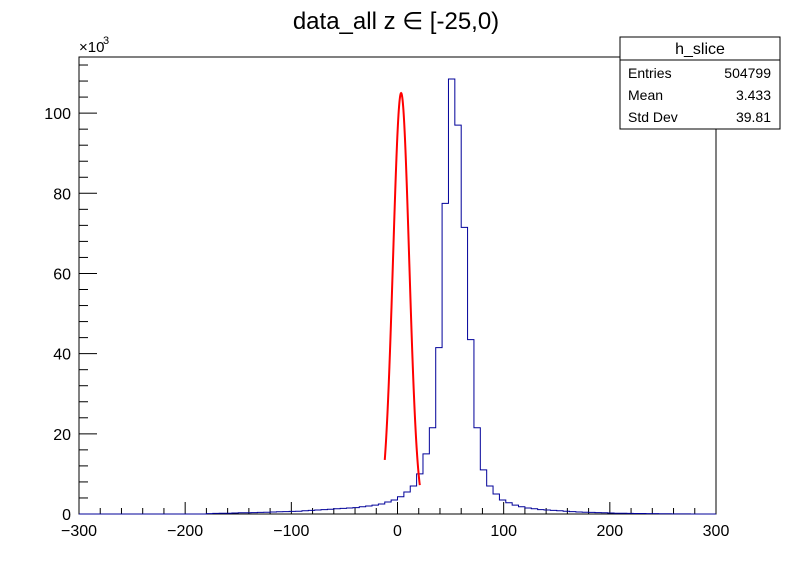 The height and width of the screenshot is (577, 796). Describe the element at coordinates (291, 531) in the screenshot. I see `x-tick-label: −100` at that location.